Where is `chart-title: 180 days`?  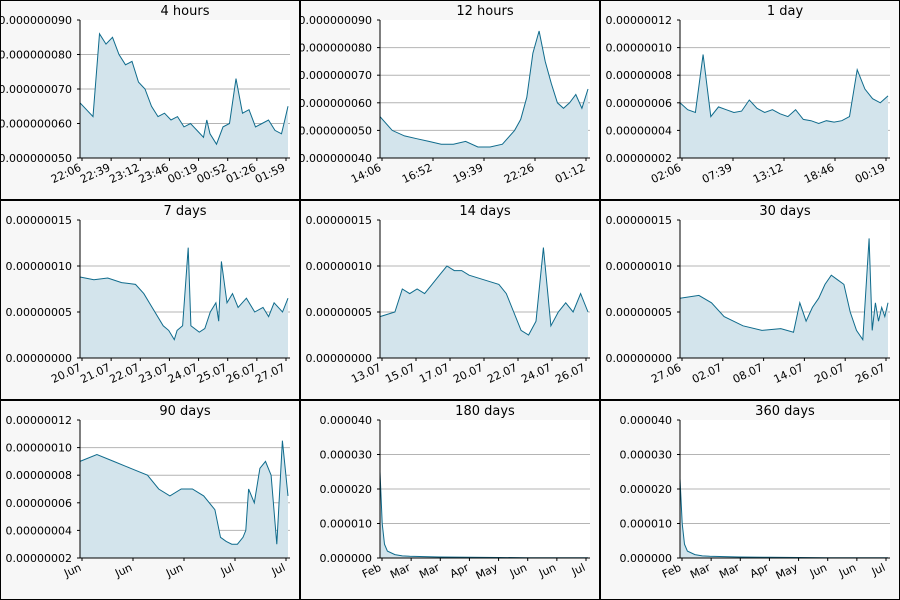
chart-title: 180 days is located at coordinates (485, 411).